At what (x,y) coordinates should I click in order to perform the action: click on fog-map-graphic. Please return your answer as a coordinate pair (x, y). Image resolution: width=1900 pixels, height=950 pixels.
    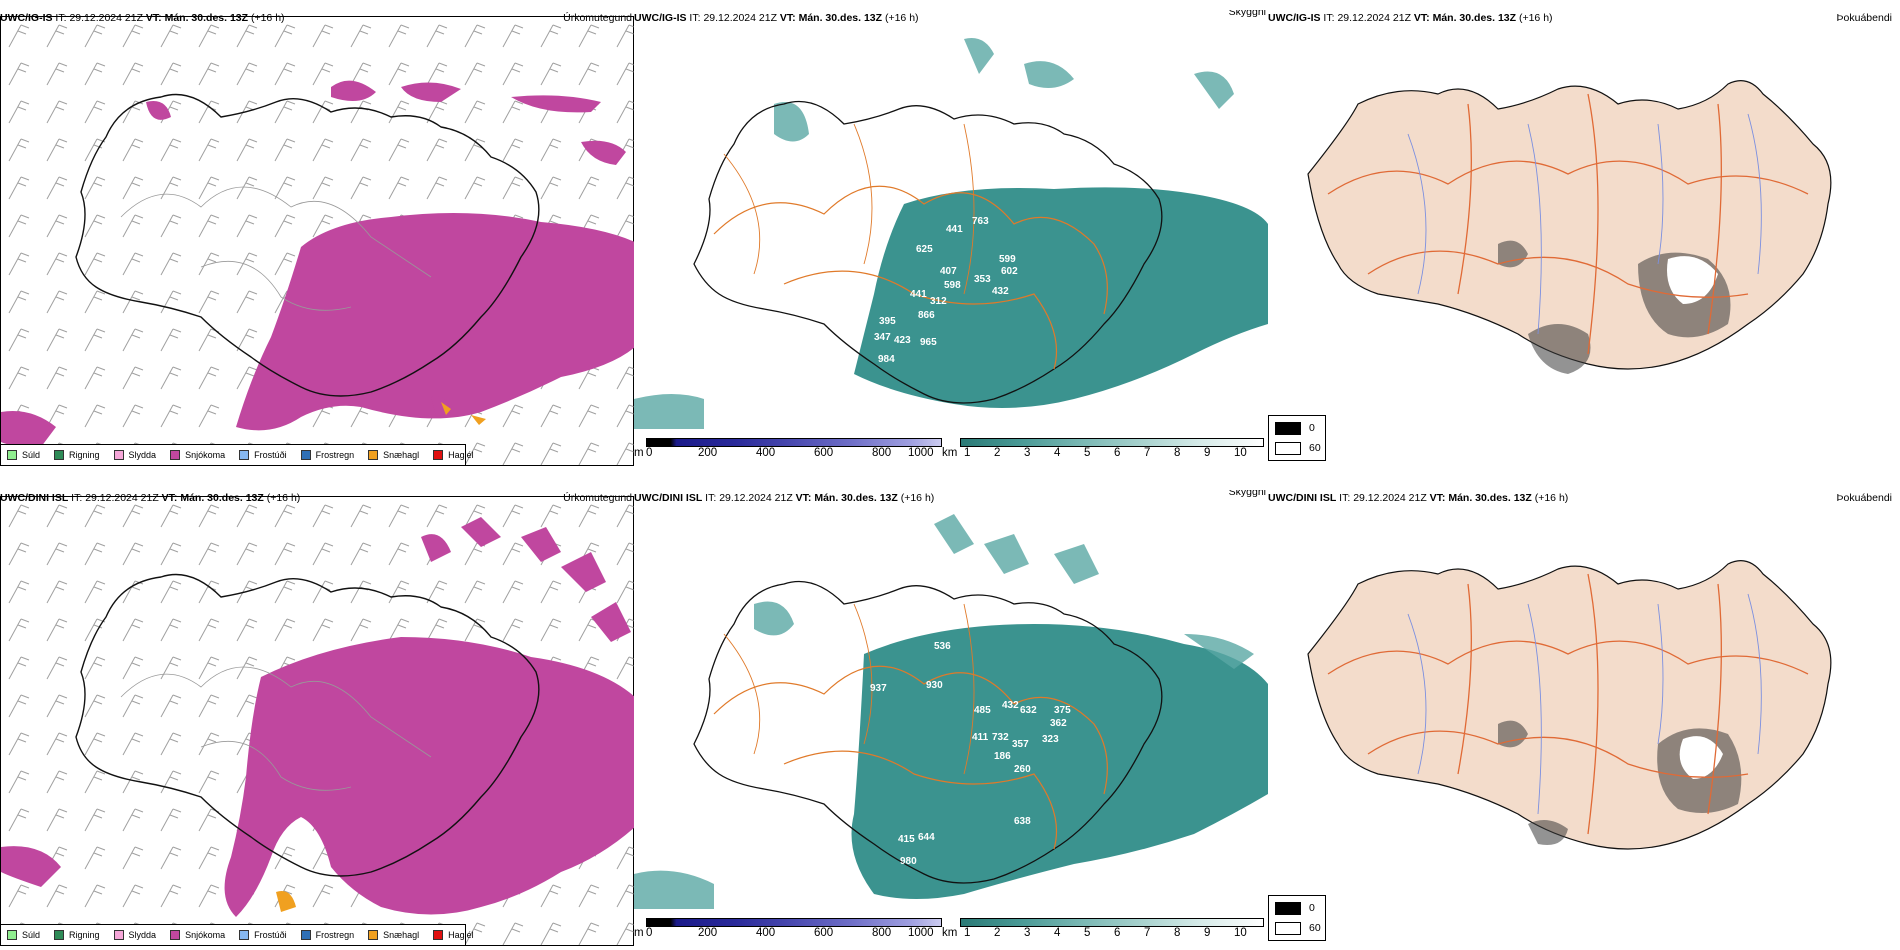
    Looking at the image, I should click on (1569, 705).